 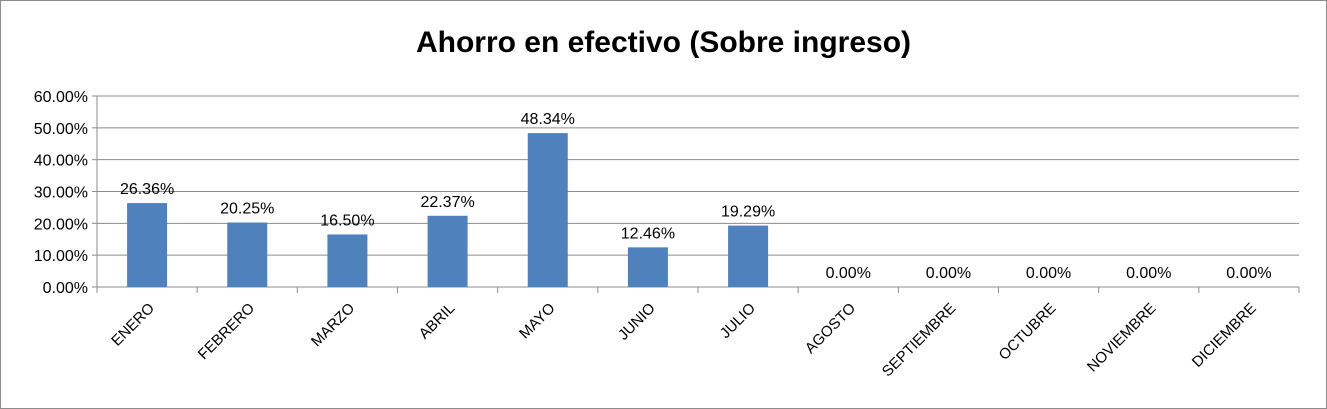 I want to click on data-label: 26.36%, so click(x=147, y=189).